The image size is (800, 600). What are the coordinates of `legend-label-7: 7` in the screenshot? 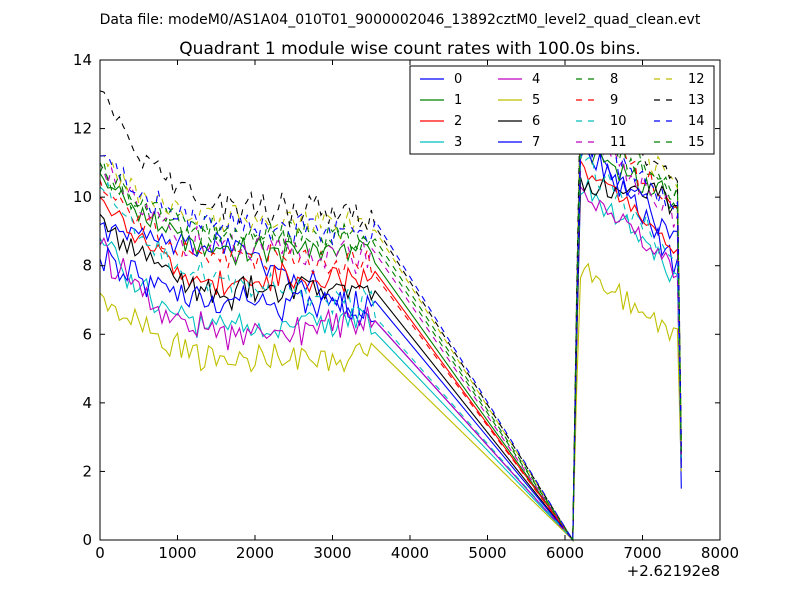 It's located at (536, 142).